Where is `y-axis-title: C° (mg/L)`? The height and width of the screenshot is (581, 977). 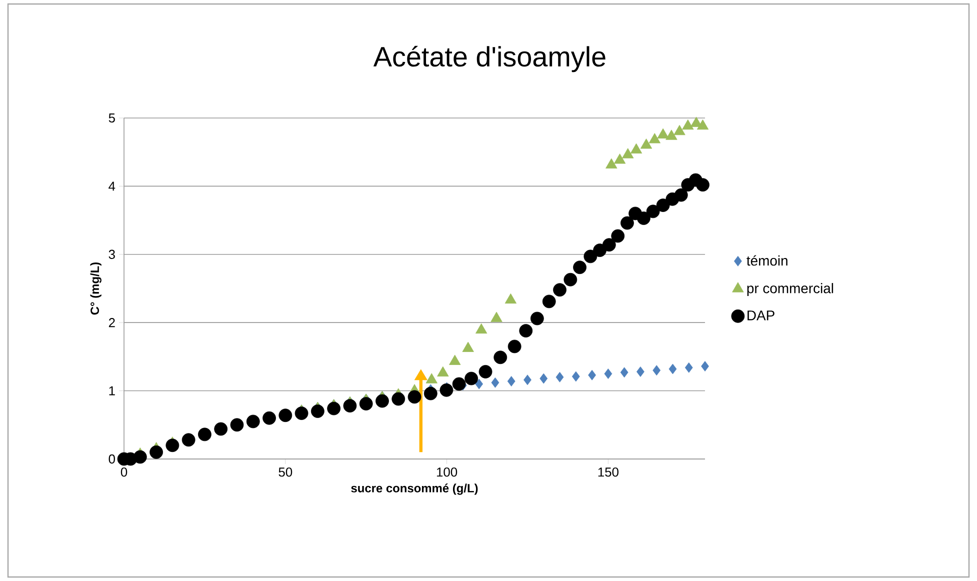
y-axis-title: C° (mg/L) is located at coordinates (96, 288).